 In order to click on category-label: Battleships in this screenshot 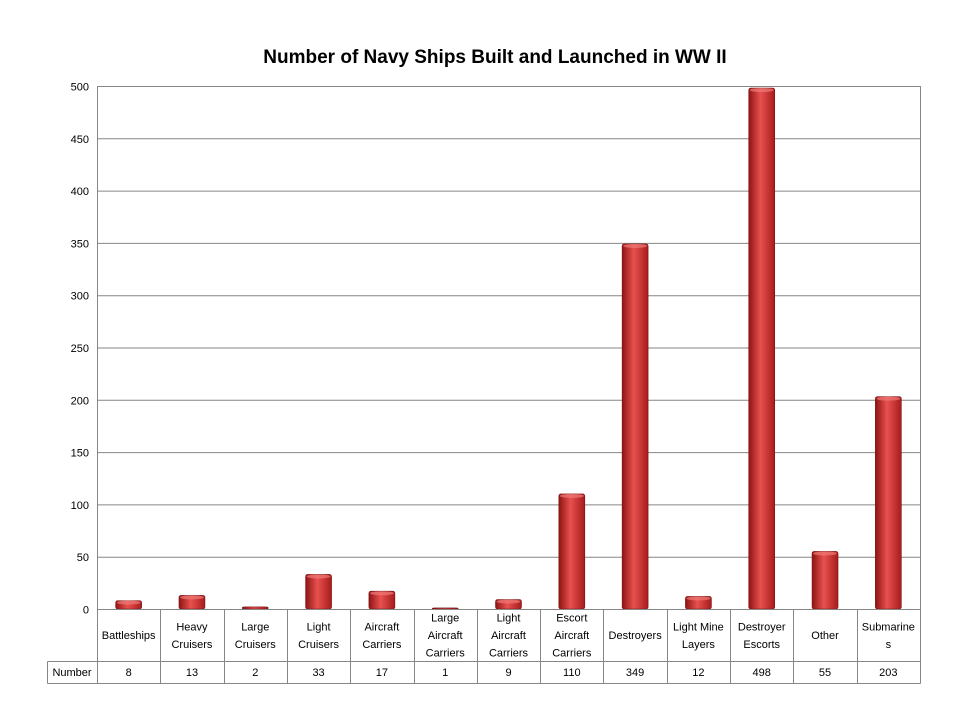, I will do `click(129, 636)`.